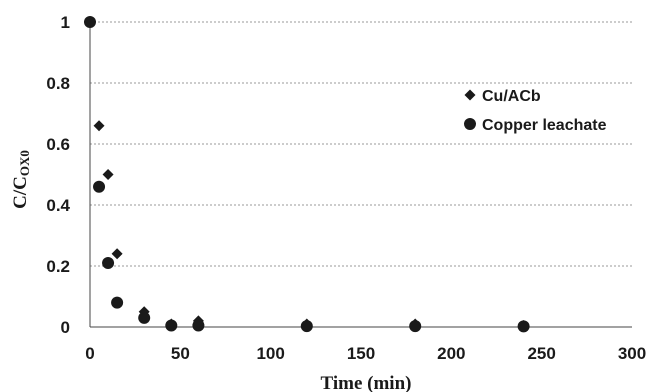 The image size is (650, 392). I want to click on legend-label: Cu/ACb, so click(511, 96).